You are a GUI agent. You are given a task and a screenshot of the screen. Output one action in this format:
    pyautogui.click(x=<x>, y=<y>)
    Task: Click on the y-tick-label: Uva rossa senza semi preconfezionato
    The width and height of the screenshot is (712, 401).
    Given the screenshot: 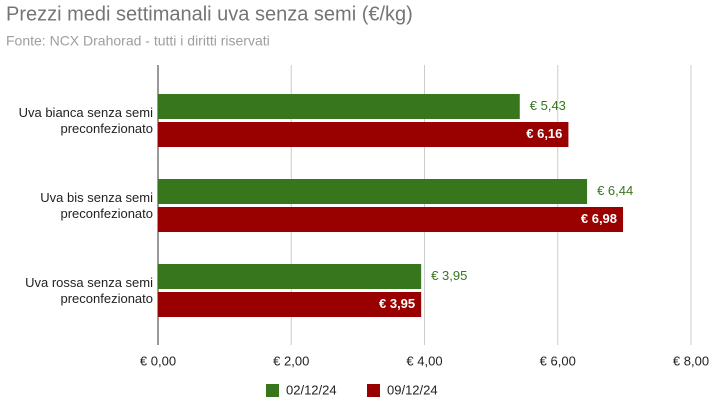 What is the action you would take?
    pyautogui.click(x=89, y=290)
    